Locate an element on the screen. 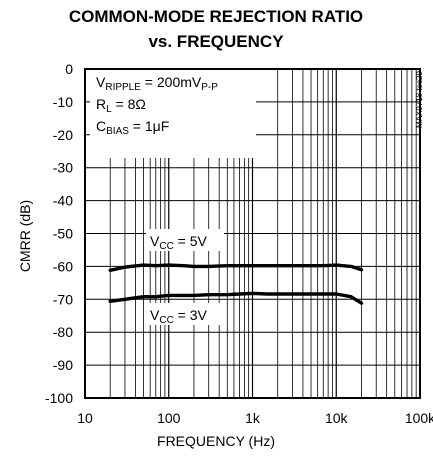 The image size is (433, 459). load-condition: RL = 8Ω is located at coordinates (121, 105).